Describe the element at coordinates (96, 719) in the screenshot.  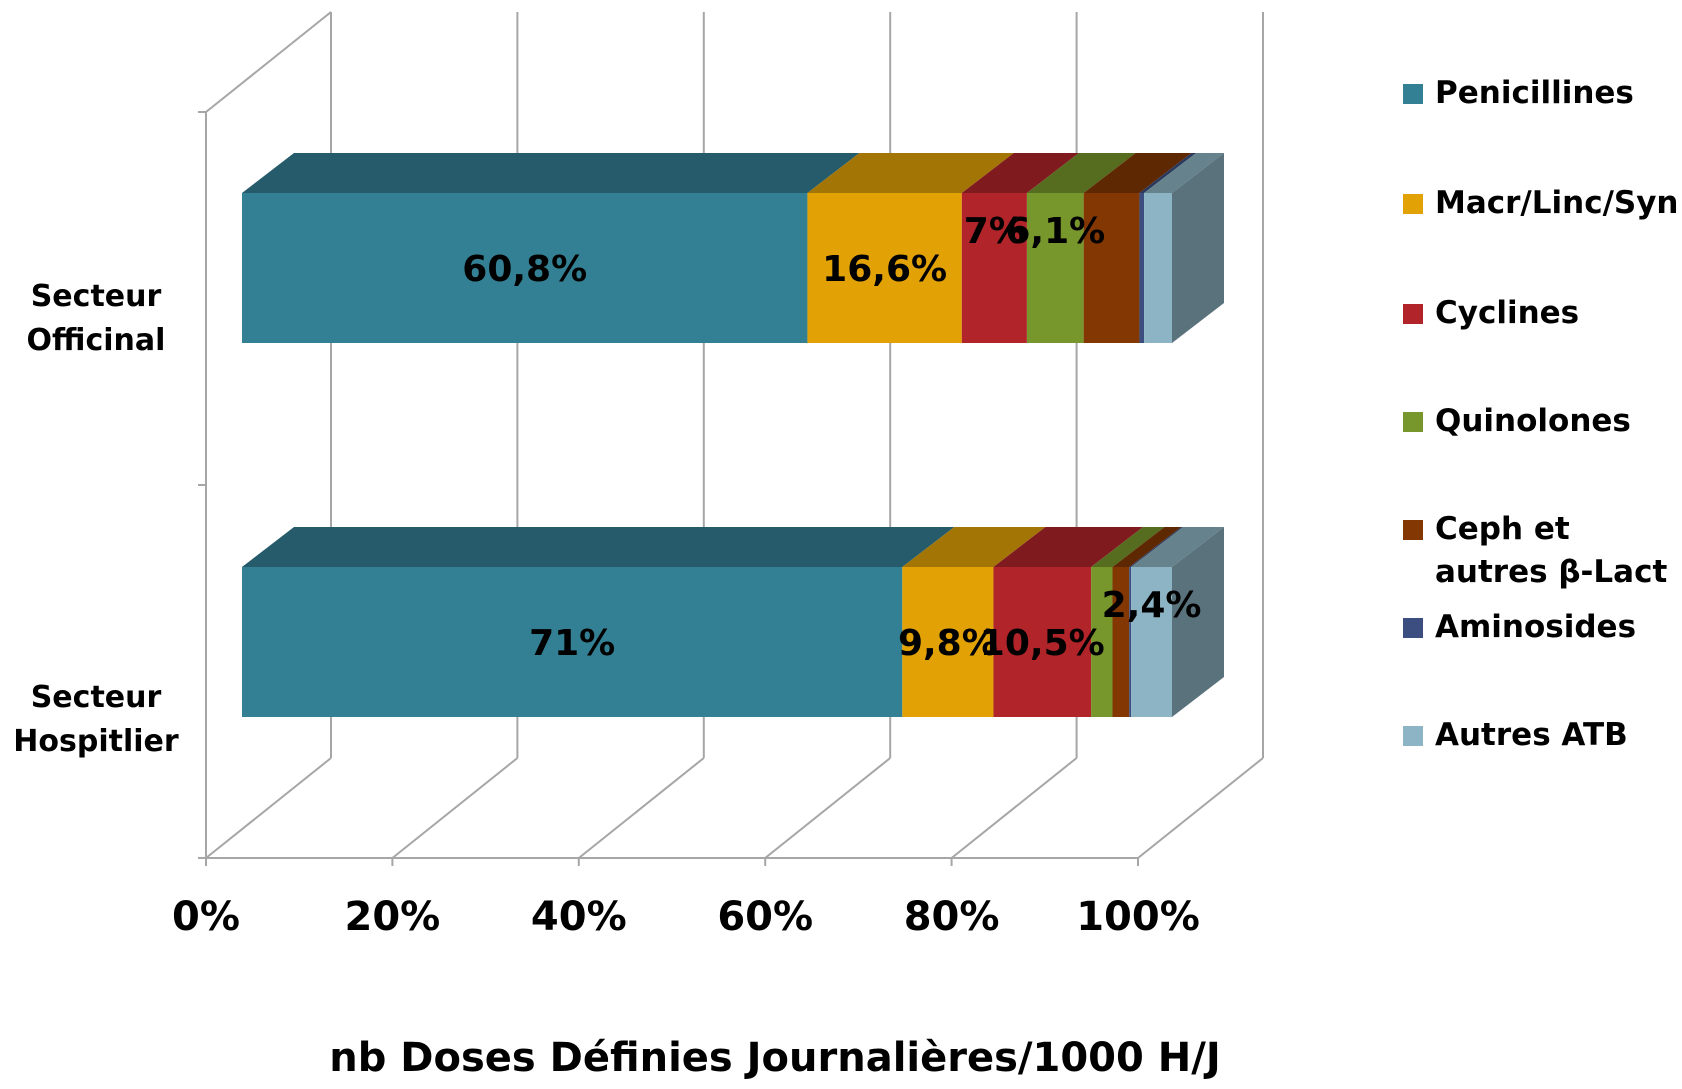
I see `category-label-hospitlier: Secteur Hospitlier` at that location.